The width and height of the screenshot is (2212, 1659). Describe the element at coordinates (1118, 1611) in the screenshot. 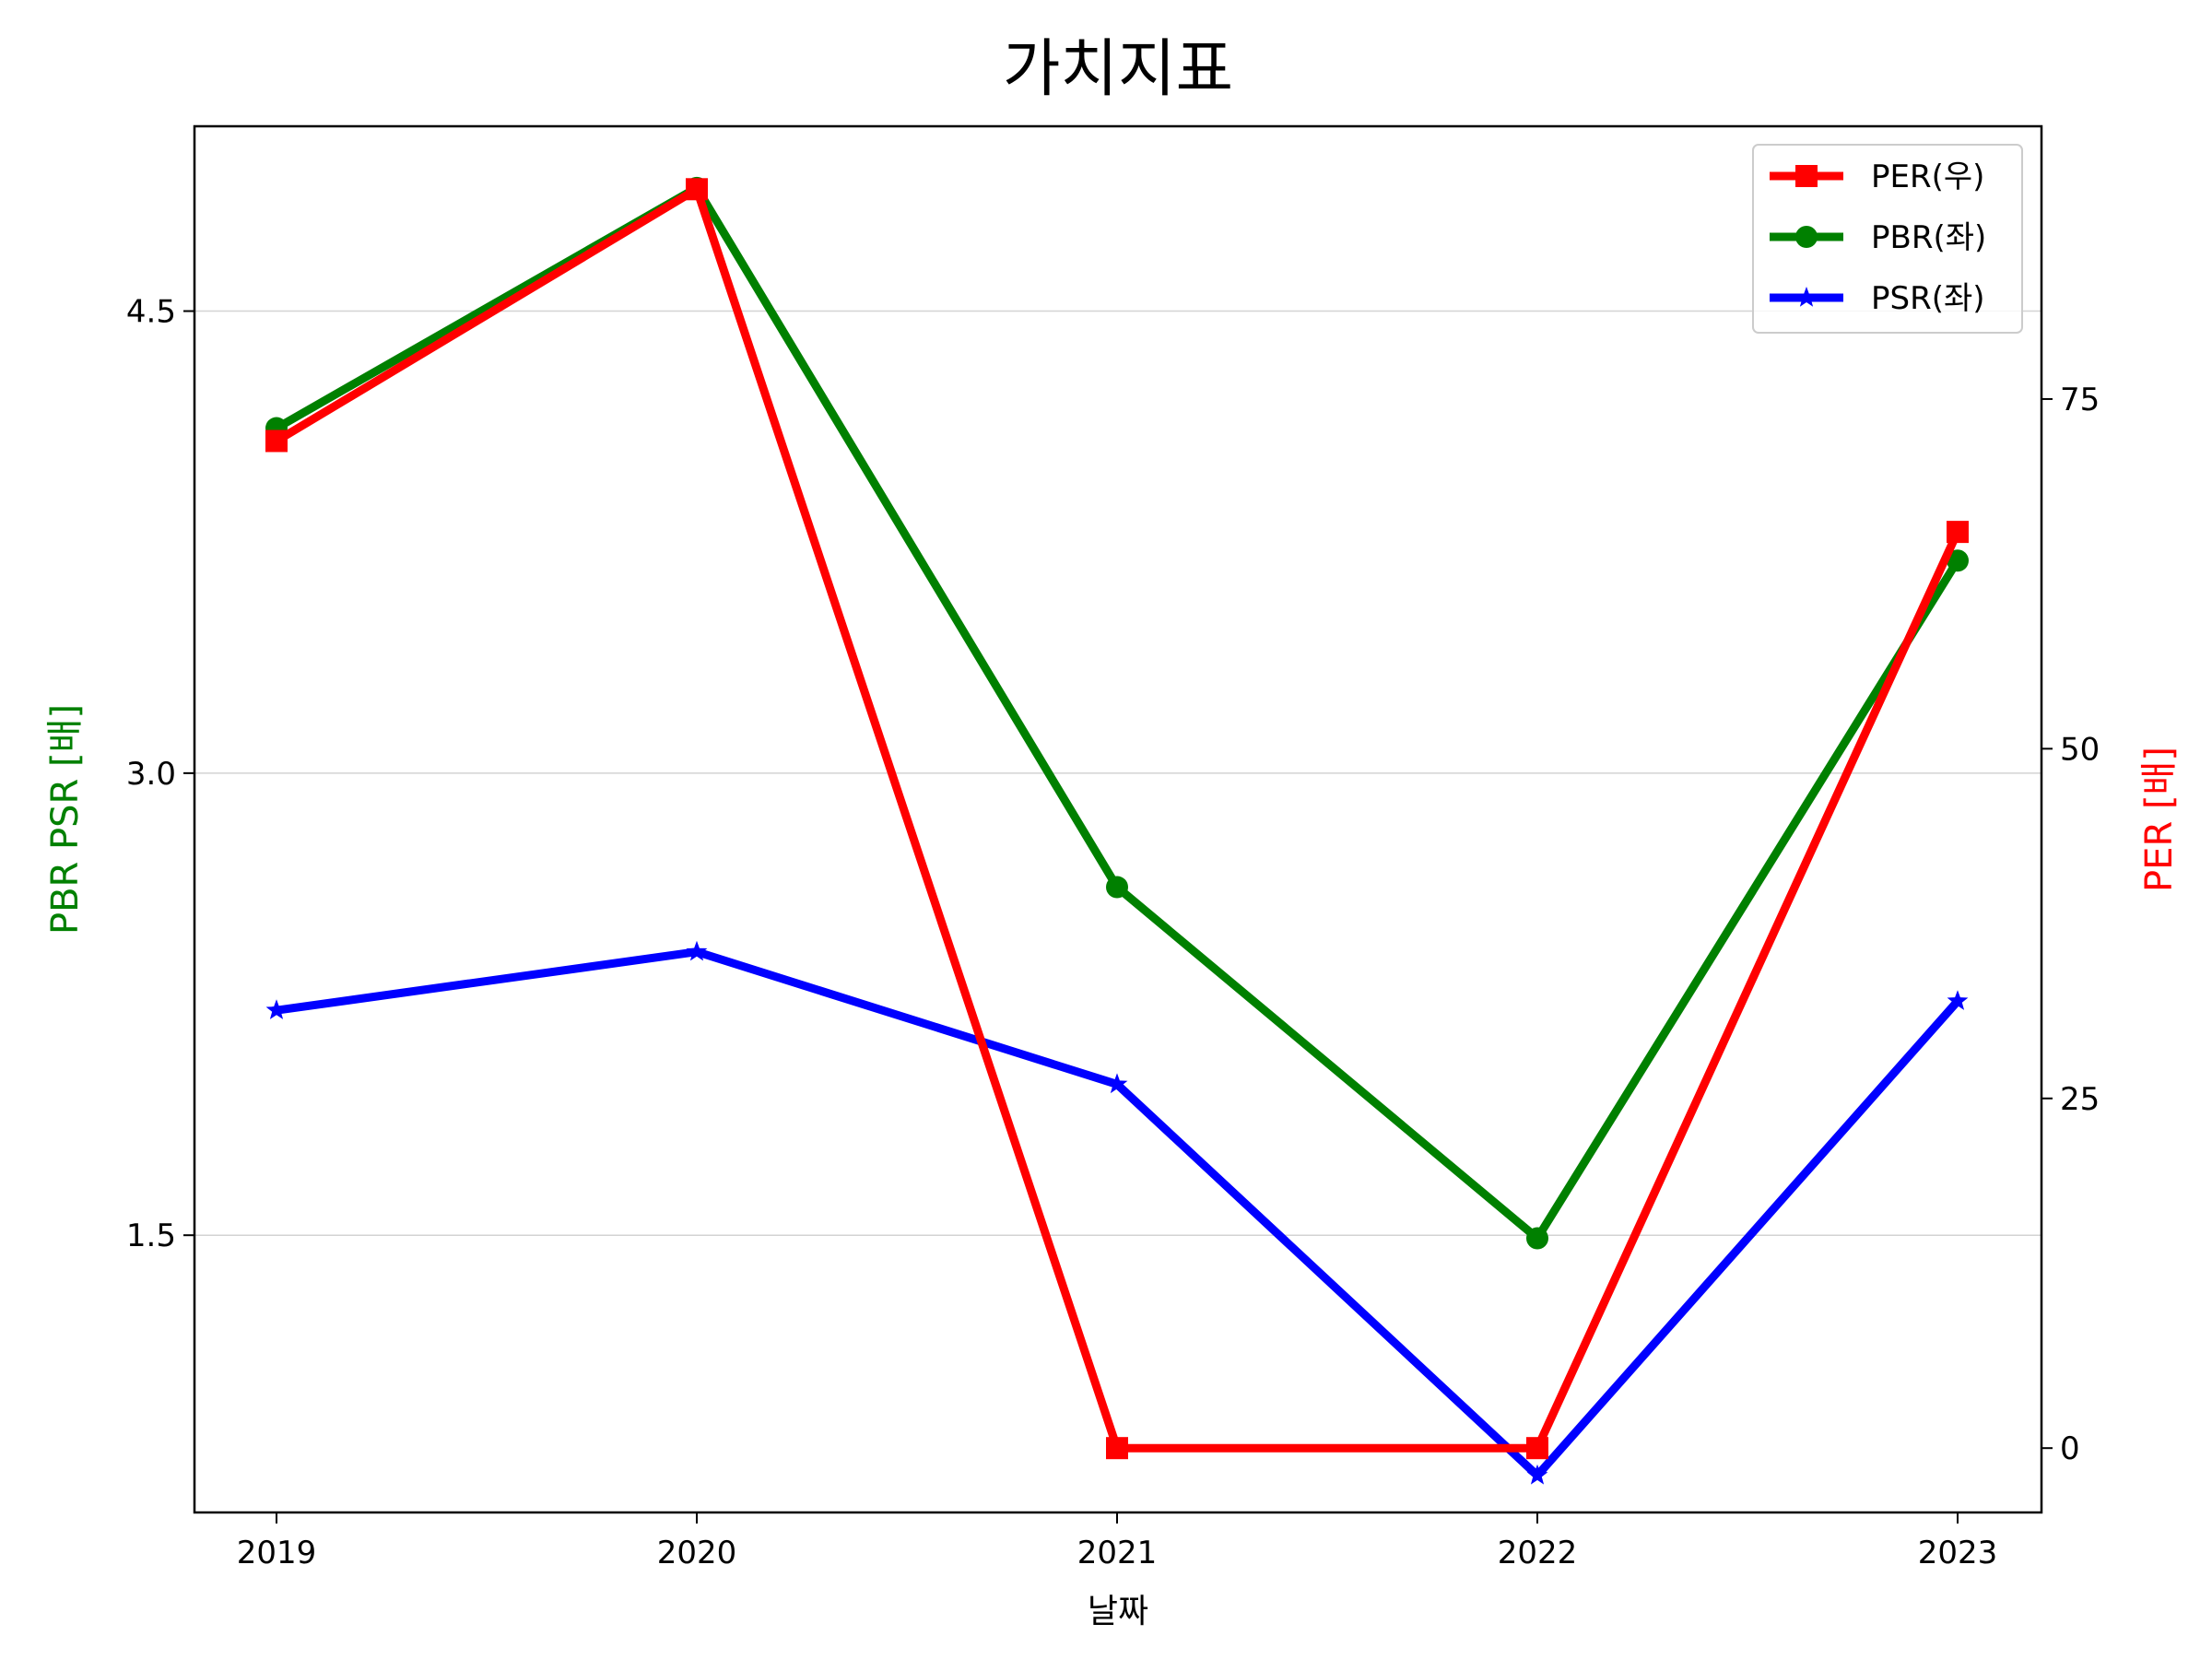

I see `x-axis-label: 날짜` at that location.